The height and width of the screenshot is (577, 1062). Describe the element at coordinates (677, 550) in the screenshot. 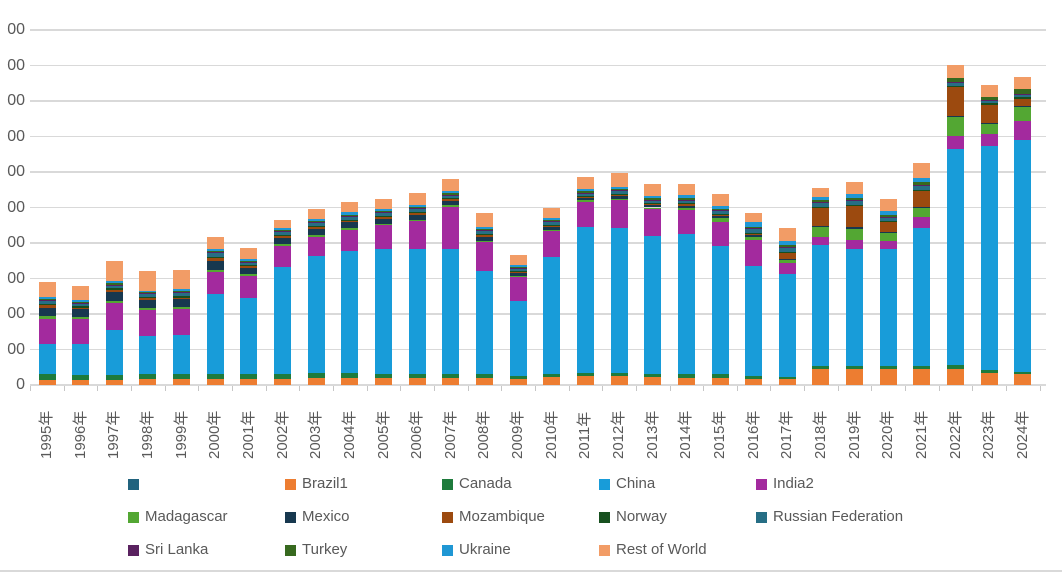

I see `legend-item-rest-of-world: Rest of World` at that location.